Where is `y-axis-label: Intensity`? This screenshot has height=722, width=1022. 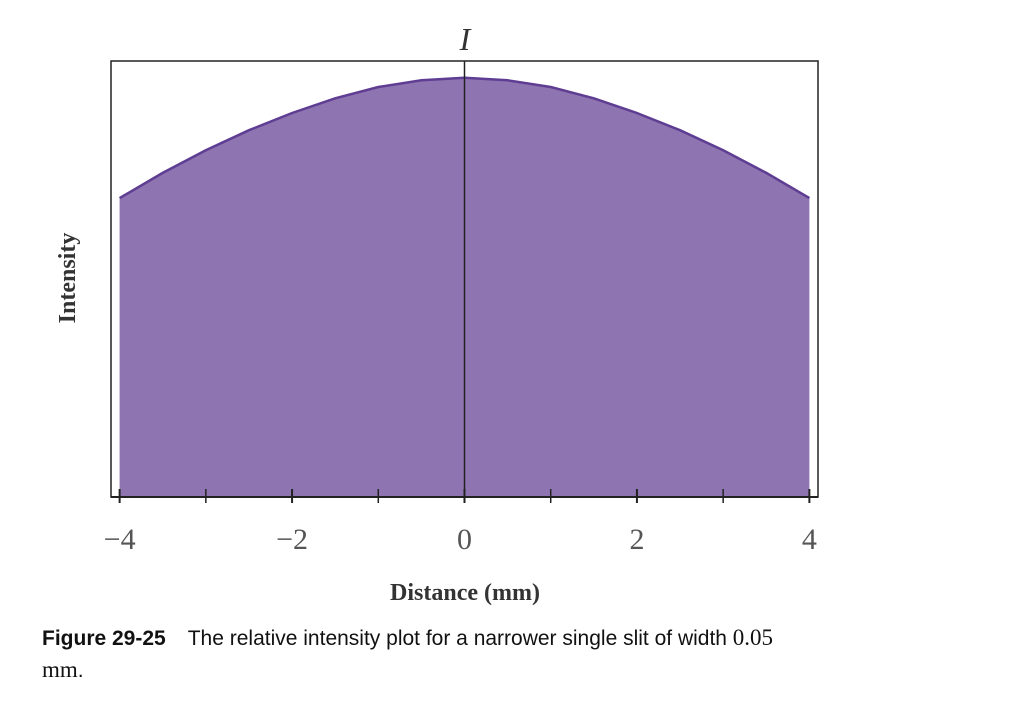 y-axis-label: Intensity is located at coordinates (68, 278).